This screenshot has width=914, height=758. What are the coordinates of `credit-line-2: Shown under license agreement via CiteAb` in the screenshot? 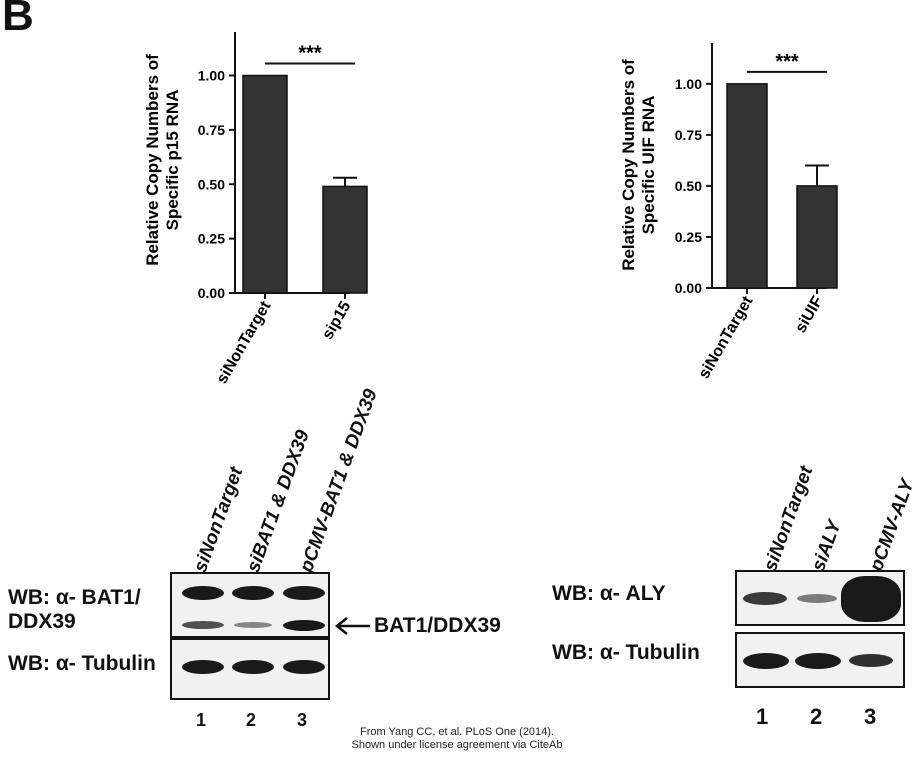 It's located at (457, 745).